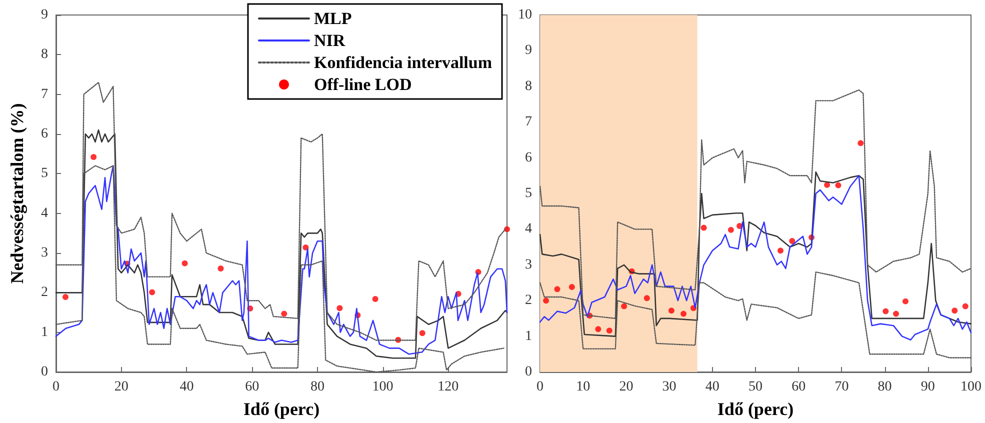 The image size is (985, 423). Describe the element at coordinates (363, 84) in the screenshot. I see `legend-label: Off-line LOD` at that location.